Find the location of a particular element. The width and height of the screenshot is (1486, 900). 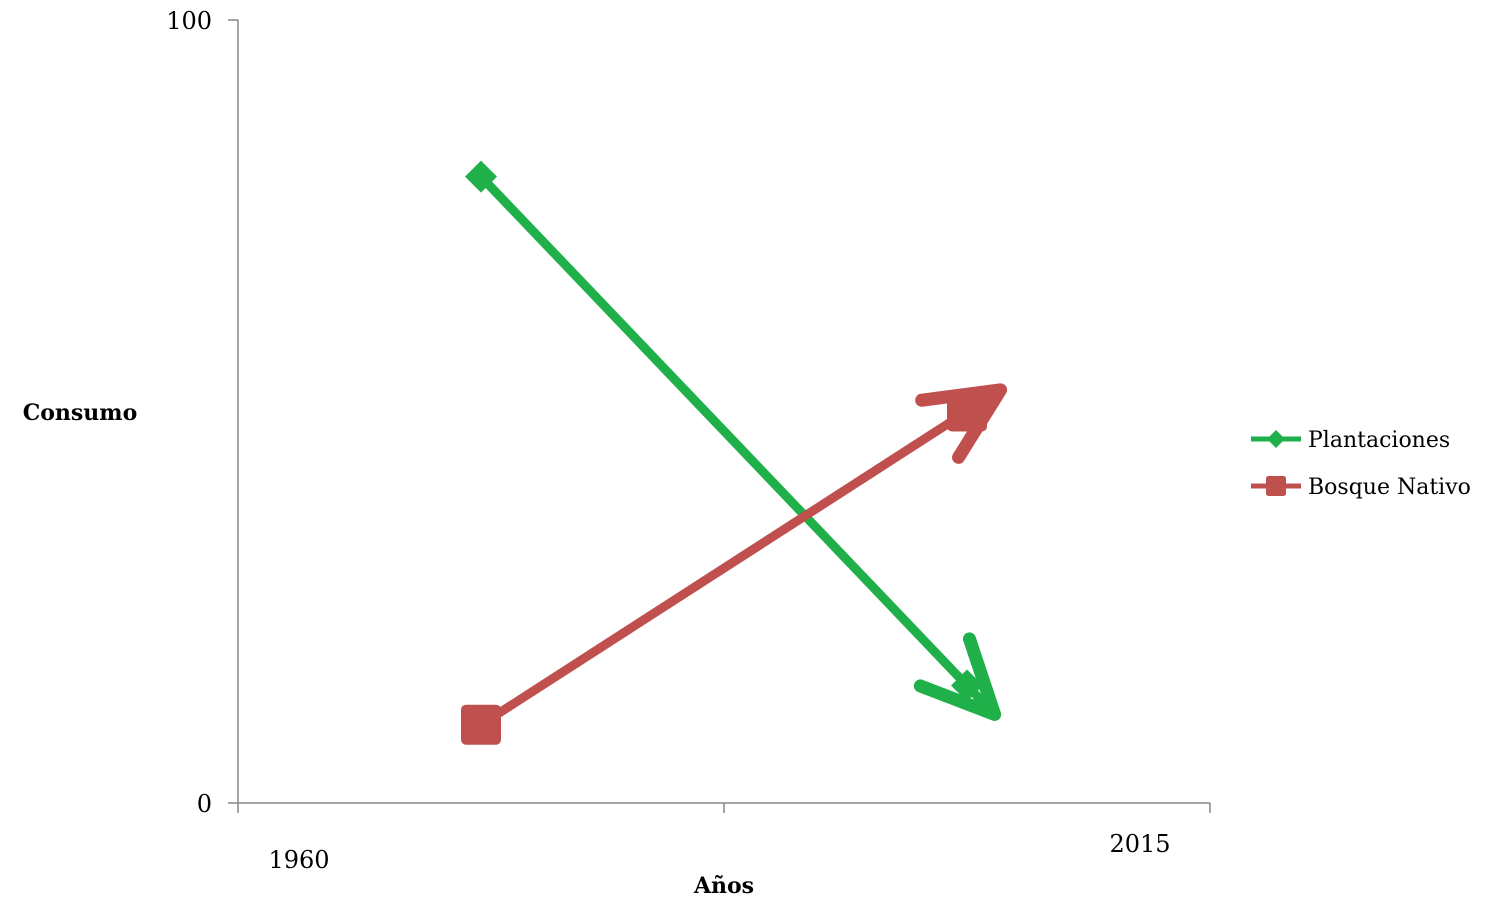

legend-item-plantaciones: Plantaciones is located at coordinates (1350, 440).